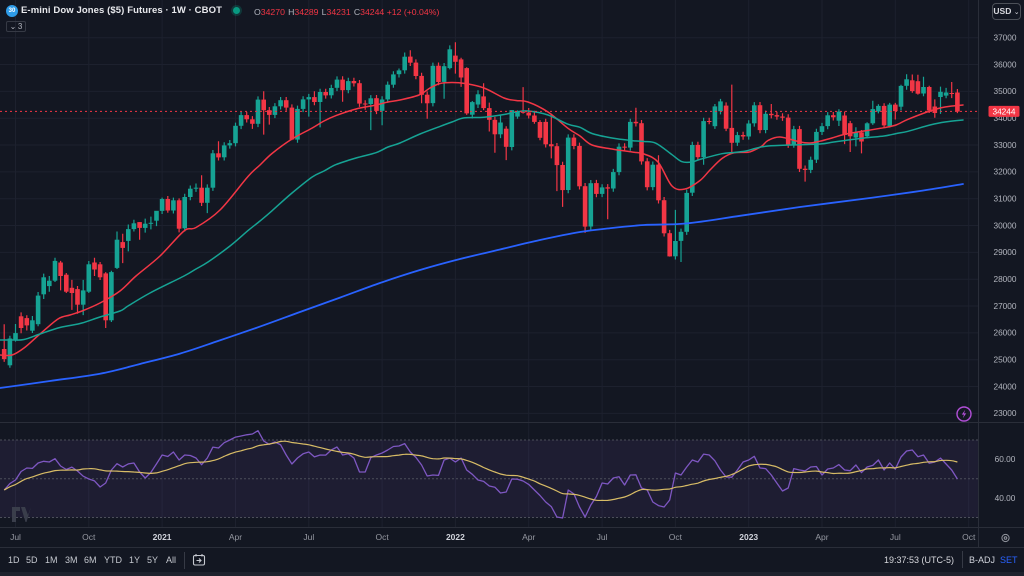  Describe the element at coordinates (1004, 91) in the screenshot. I see `svg-text: 35000` at that location.